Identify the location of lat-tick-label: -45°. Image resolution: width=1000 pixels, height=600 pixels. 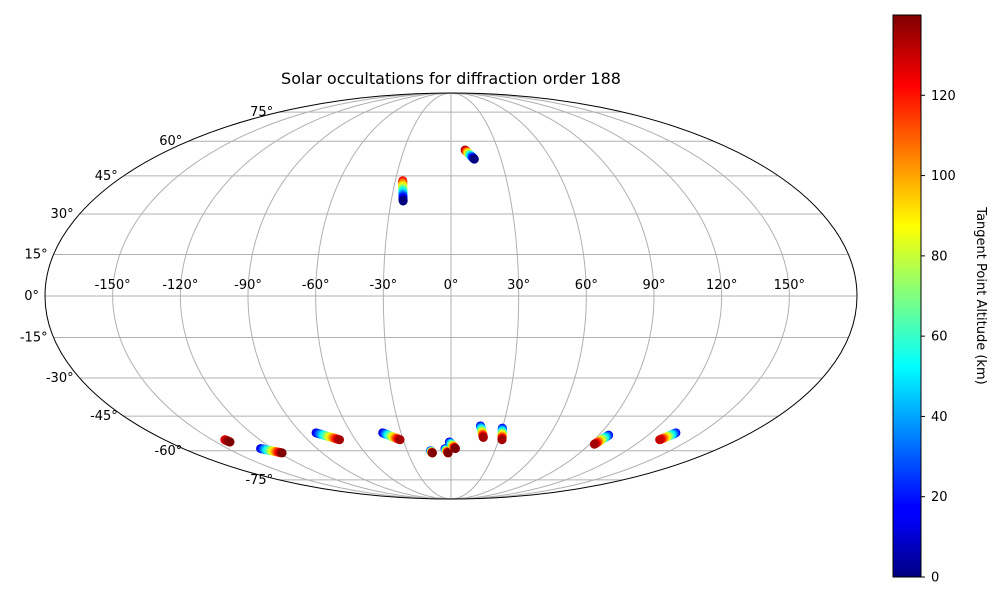
(104, 416).